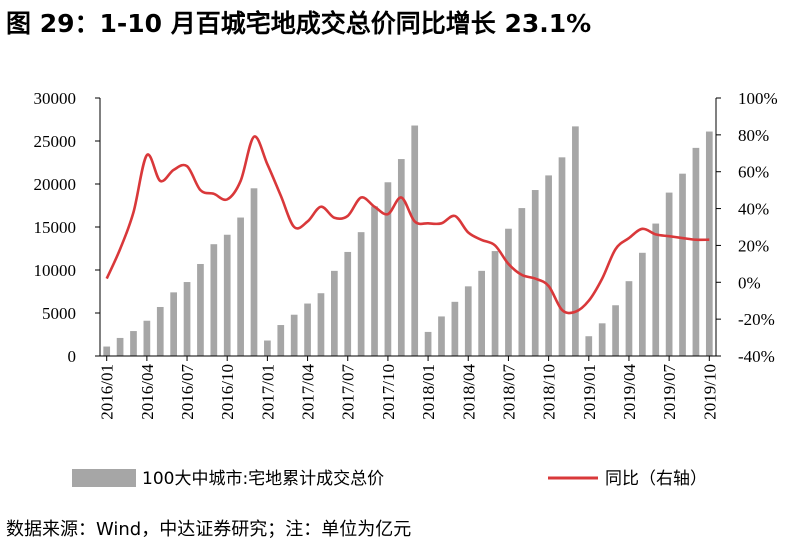 This screenshot has height=553, width=802. What do you see at coordinates (455, 328) in the screenshot?
I see `bar-2018/03` at bounding box center [455, 328].